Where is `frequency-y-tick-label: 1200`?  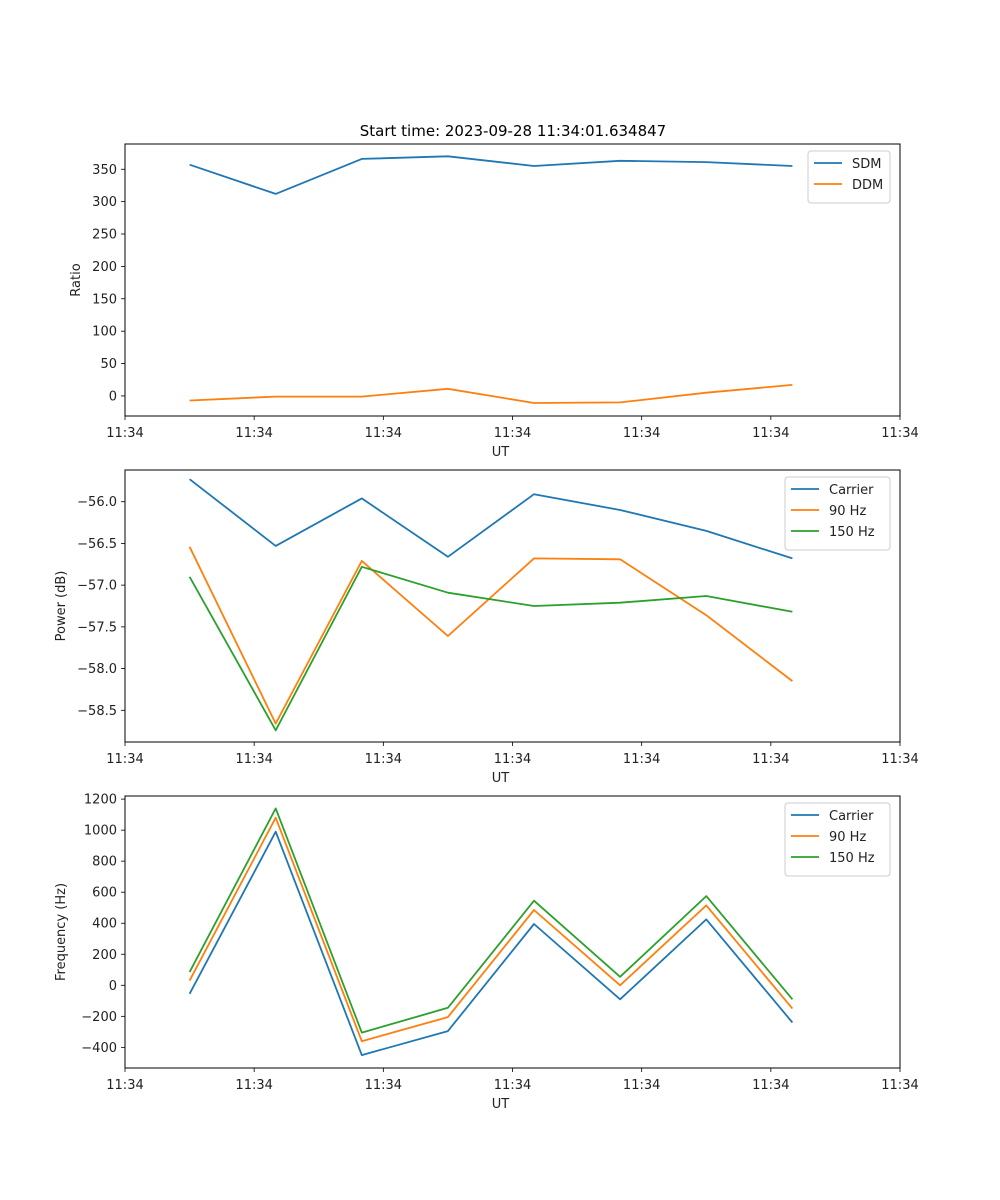
frequency-y-tick-label: 1200 is located at coordinates (100, 800).